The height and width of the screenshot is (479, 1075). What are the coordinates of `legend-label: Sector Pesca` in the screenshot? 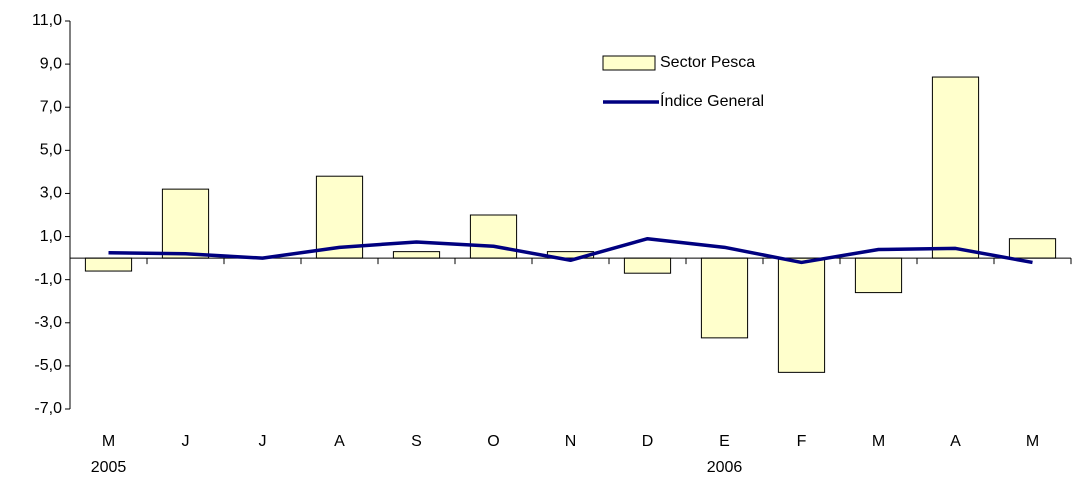 It's located at (707, 62).